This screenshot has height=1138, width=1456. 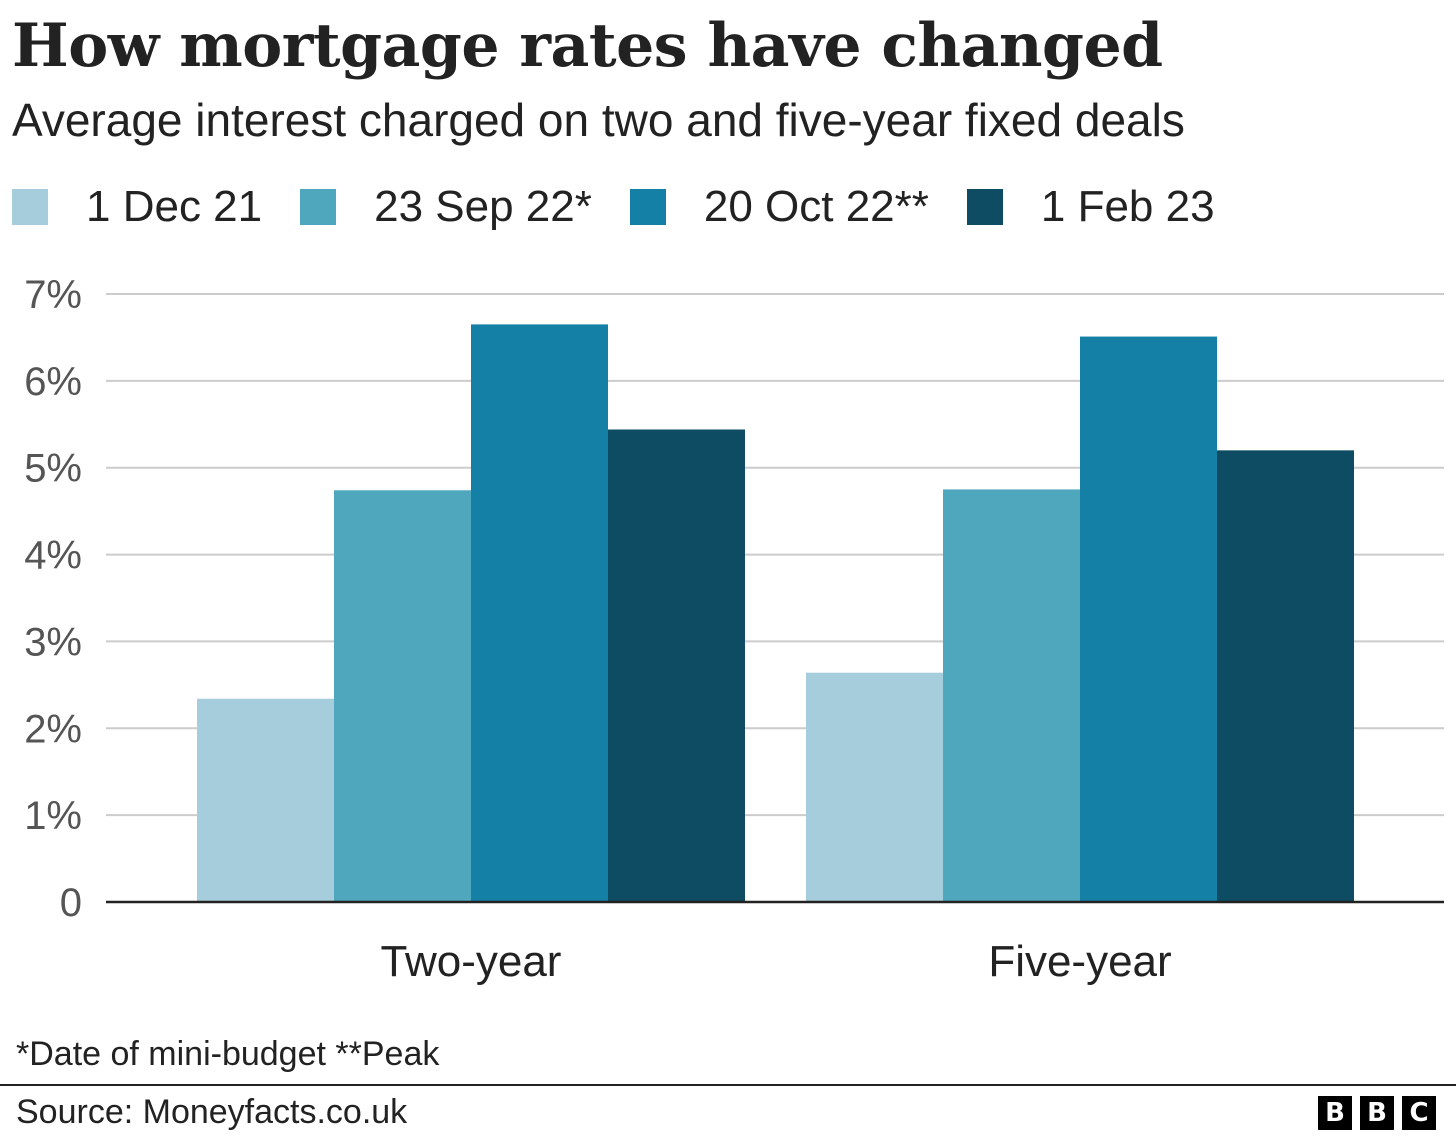 I want to click on legend-item: 23 Sep 22*, so click(x=446, y=207).